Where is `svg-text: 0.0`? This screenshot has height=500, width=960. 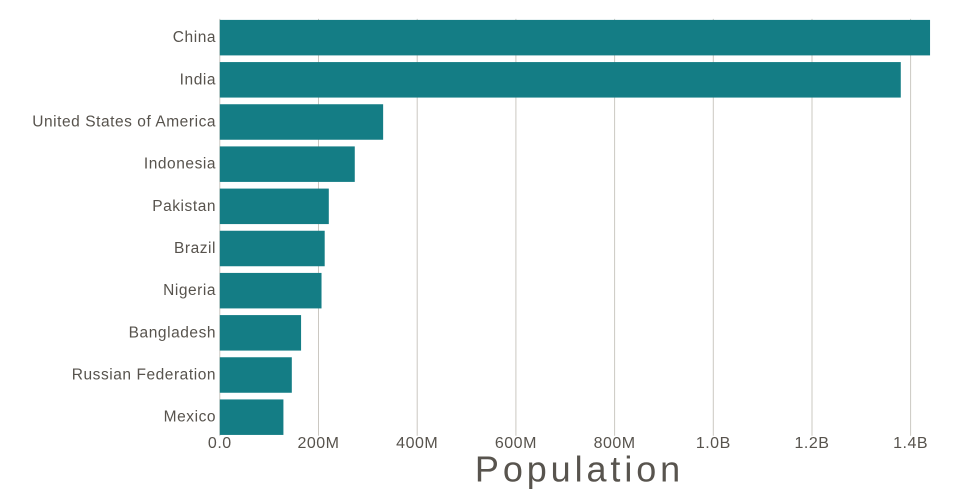 svg-text: 0.0 is located at coordinates (220, 443).